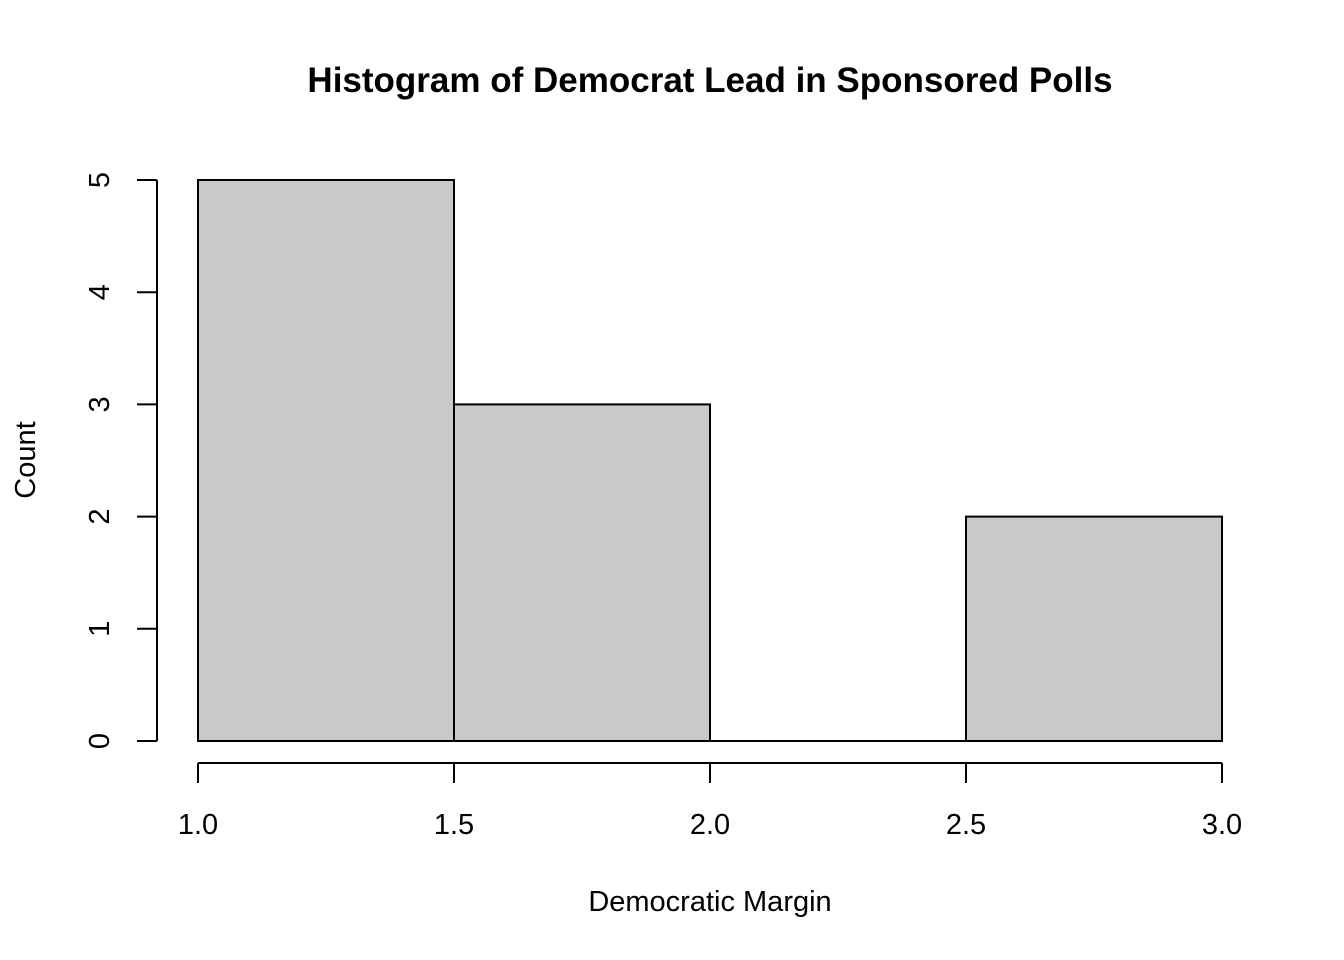 The height and width of the screenshot is (960, 1344). Describe the element at coordinates (454, 825) in the screenshot. I see `x-tick-label: 1.5` at that location.